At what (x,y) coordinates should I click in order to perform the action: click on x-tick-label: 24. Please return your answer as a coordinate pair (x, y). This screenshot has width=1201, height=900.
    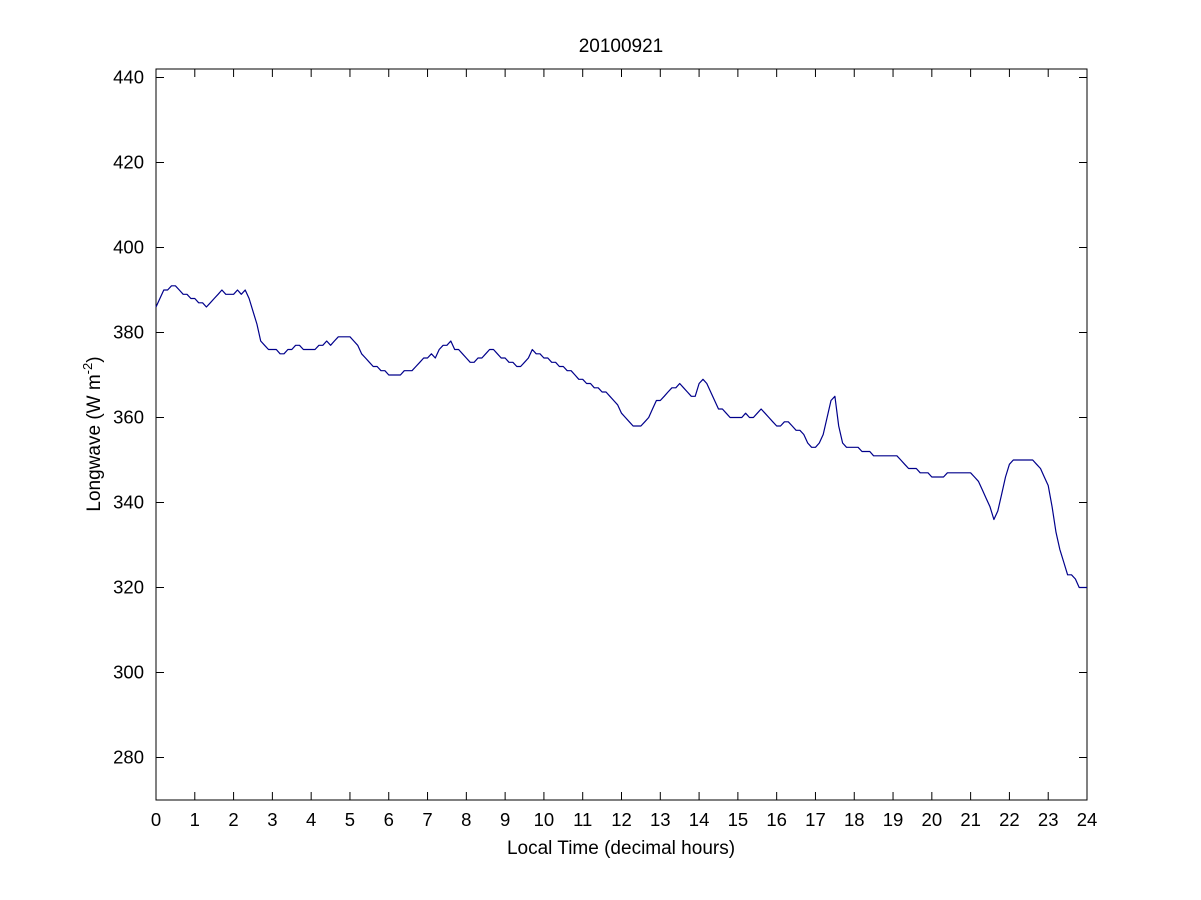
    Looking at the image, I should click on (1087, 819).